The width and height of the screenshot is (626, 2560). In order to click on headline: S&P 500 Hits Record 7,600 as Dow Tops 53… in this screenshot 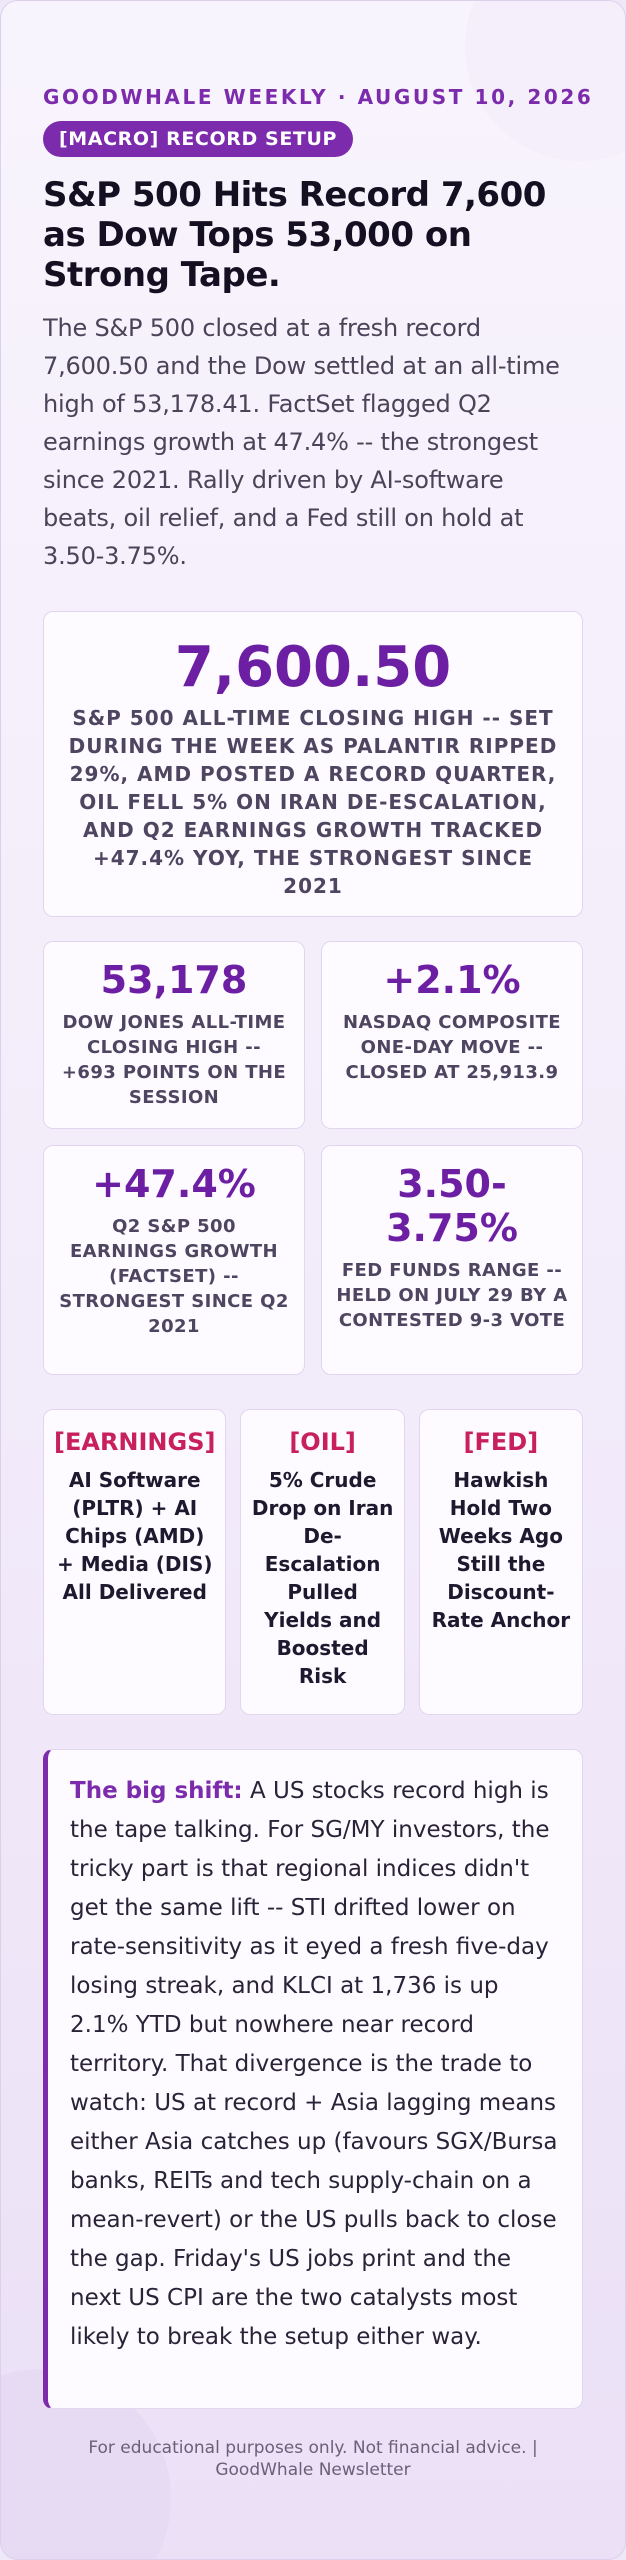, I will do `click(294, 235)`.